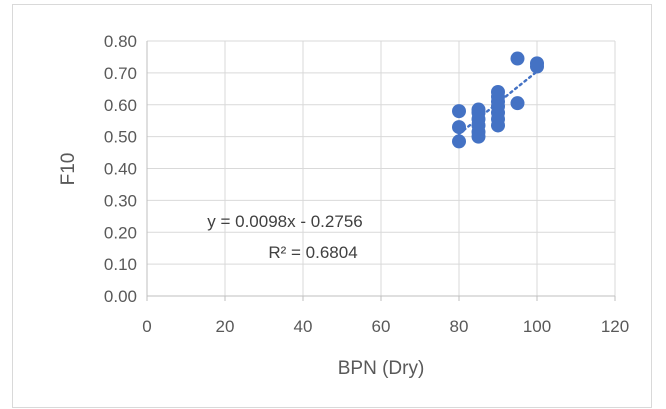 The height and width of the screenshot is (409, 666). What do you see at coordinates (459, 326) in the screenshot?
I see `x-tick-label: 80` at bounding box center [459, 326].